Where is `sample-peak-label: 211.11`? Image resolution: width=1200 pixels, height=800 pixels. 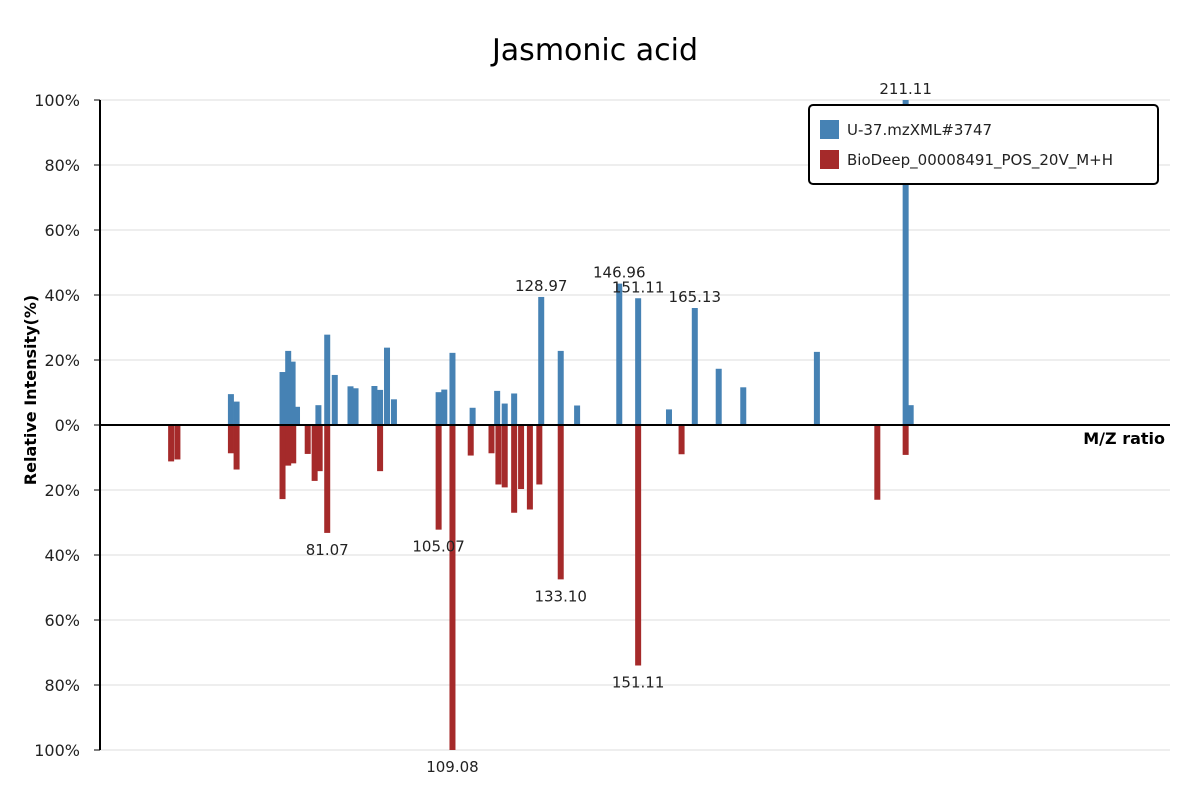
sample-peak-label: 211.11 is located at coordinates (905, 89).